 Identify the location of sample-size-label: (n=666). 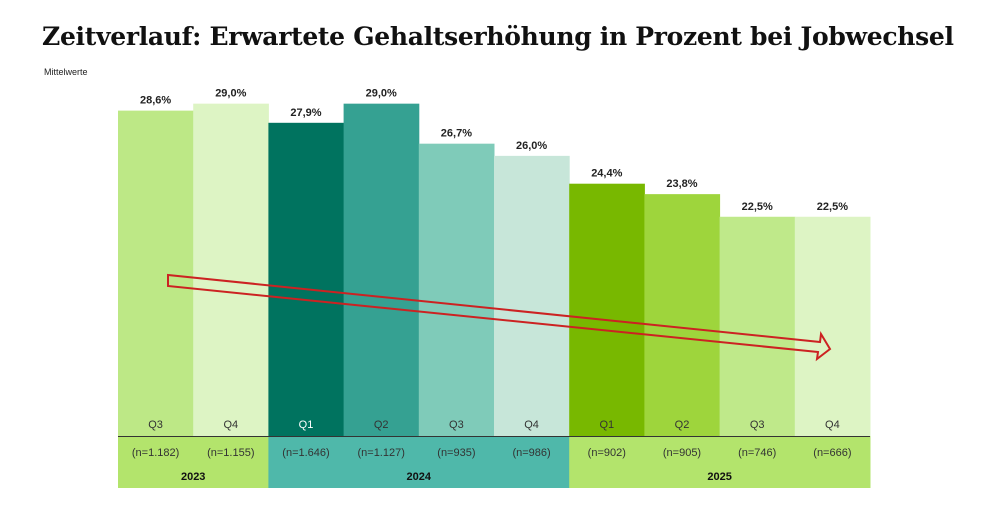
(832, 453).